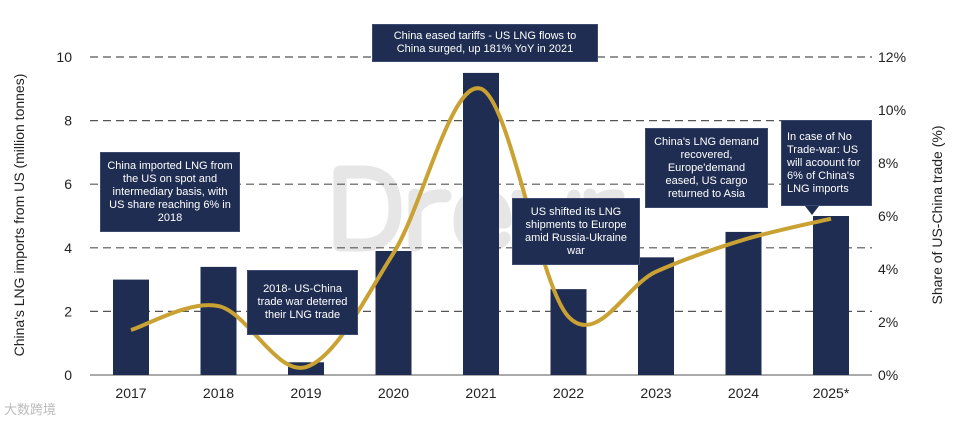 Image resolution: width=955 pixels, height=424 pixels. Describe the element at coordinates (68, 311) in the screenshot. I see `y-tick-label: 2` at that location.